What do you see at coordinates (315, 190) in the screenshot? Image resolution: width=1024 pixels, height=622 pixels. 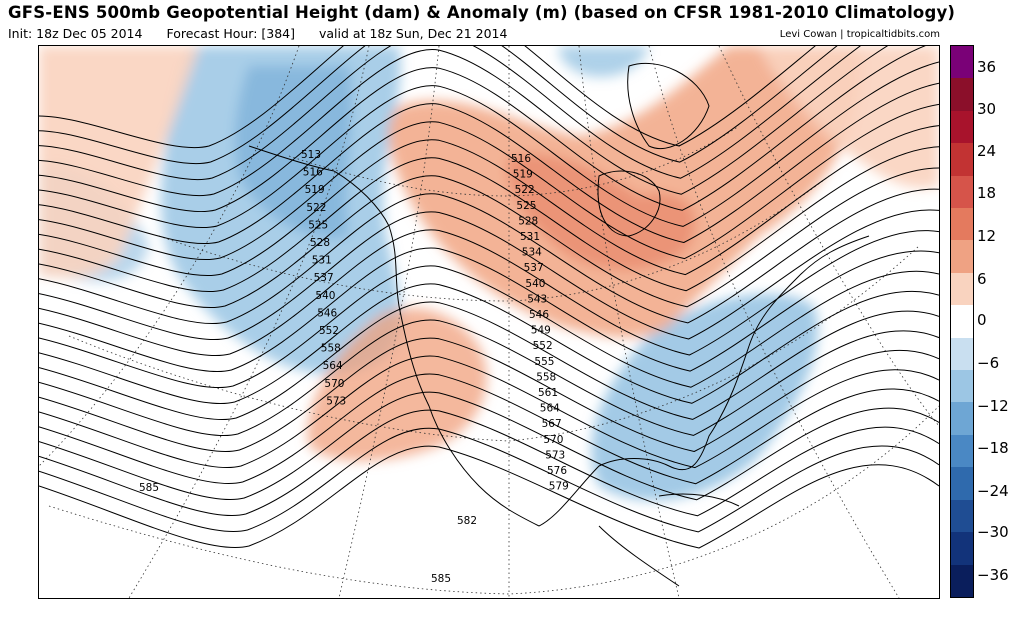 I see `contour-label: 519` at bounding box center [315, 190].